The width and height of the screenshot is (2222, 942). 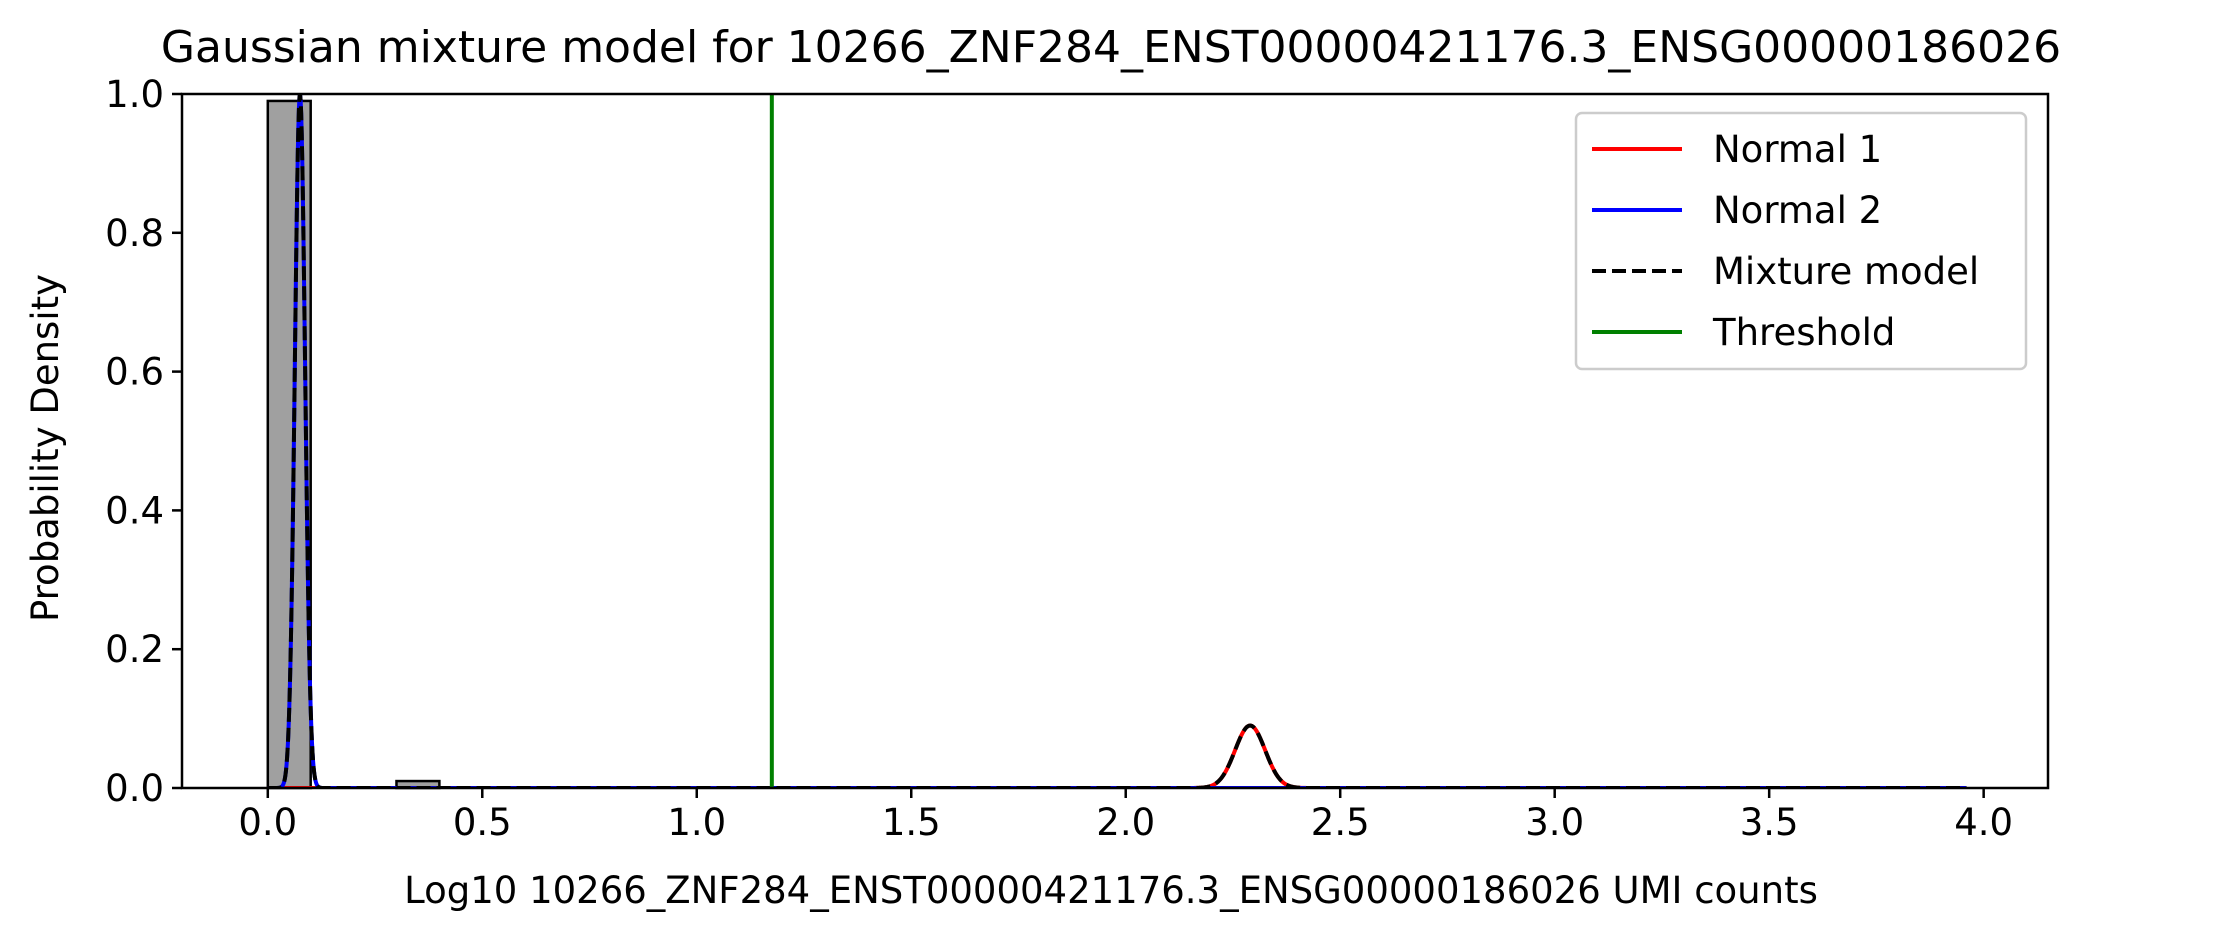 What do you see at coordinates (134, 372) in the screenshot?
I see `y-tick-label: 0.6` at bounding box center [134, 372].